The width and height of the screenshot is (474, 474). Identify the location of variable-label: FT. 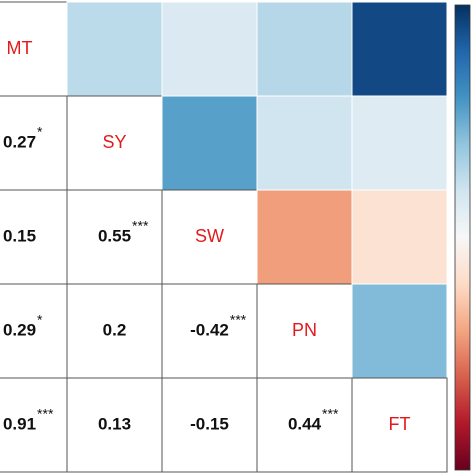
(400, 424).